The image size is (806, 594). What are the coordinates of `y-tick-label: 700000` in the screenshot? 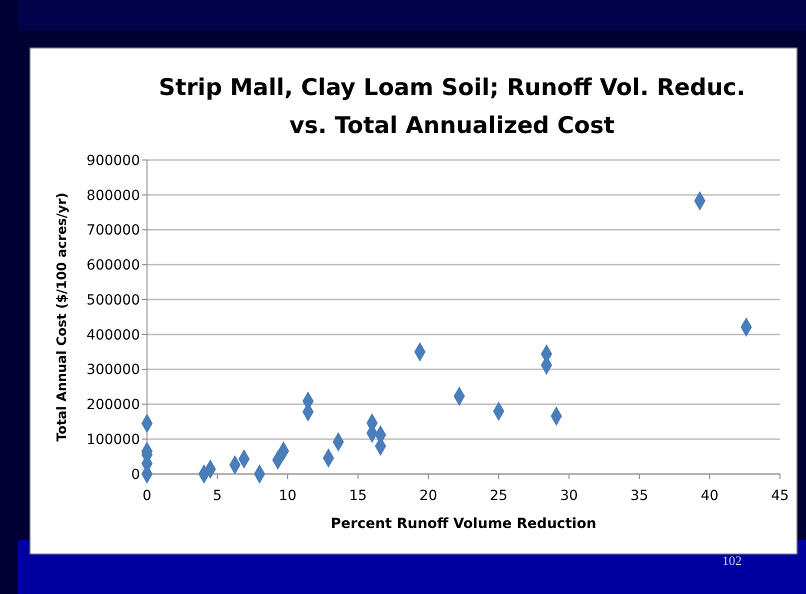 It's located at (113, 230).